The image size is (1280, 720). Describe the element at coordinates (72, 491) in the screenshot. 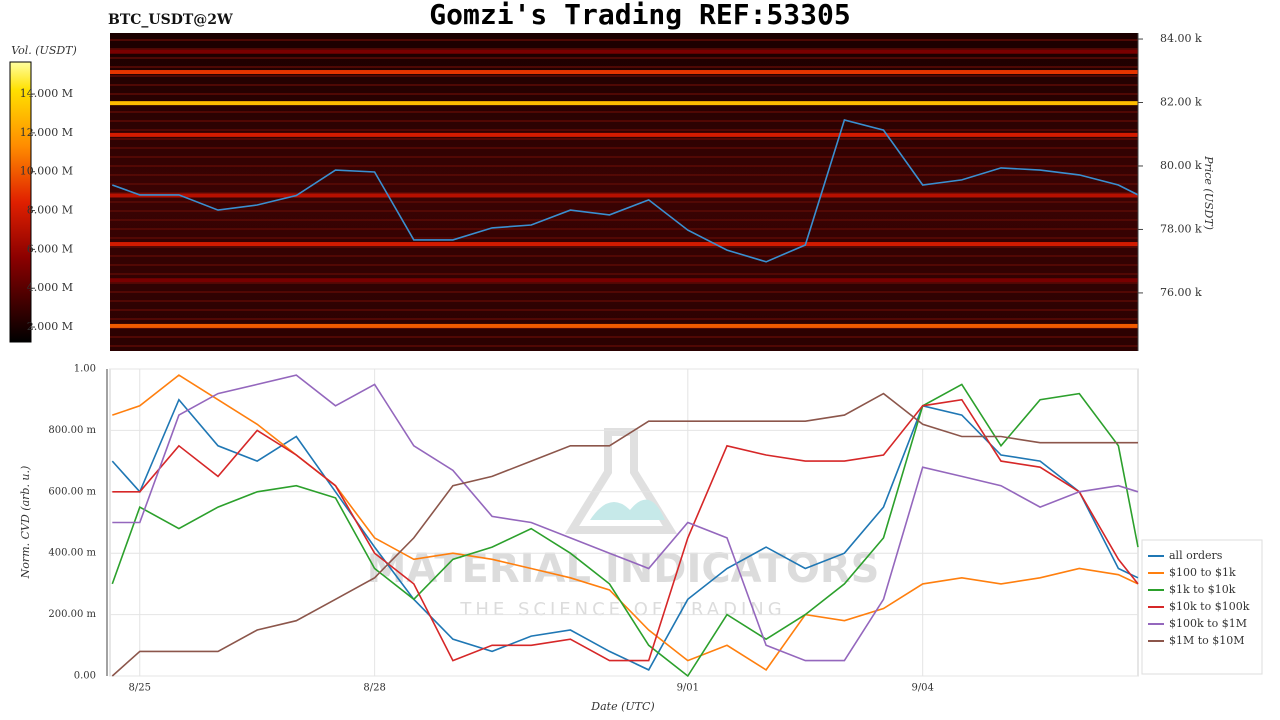

I see `y-tick-label: 600.00 m` at that location.